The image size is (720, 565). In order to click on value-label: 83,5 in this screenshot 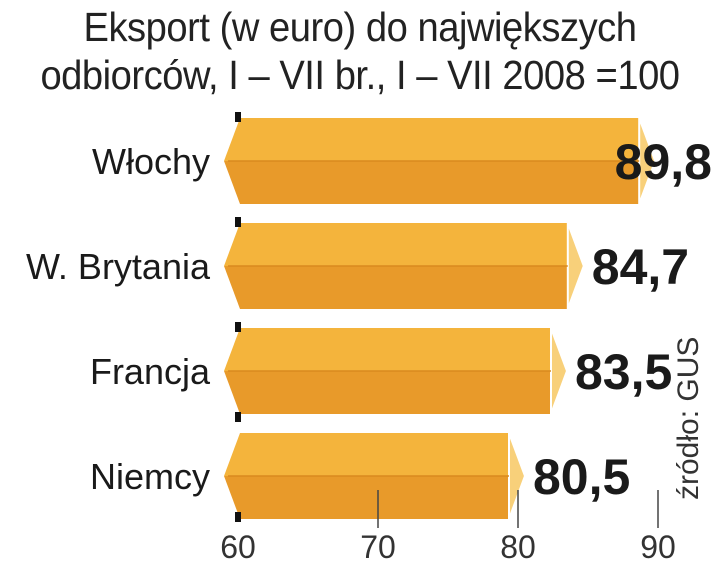, I will do `click(623, 372)`.